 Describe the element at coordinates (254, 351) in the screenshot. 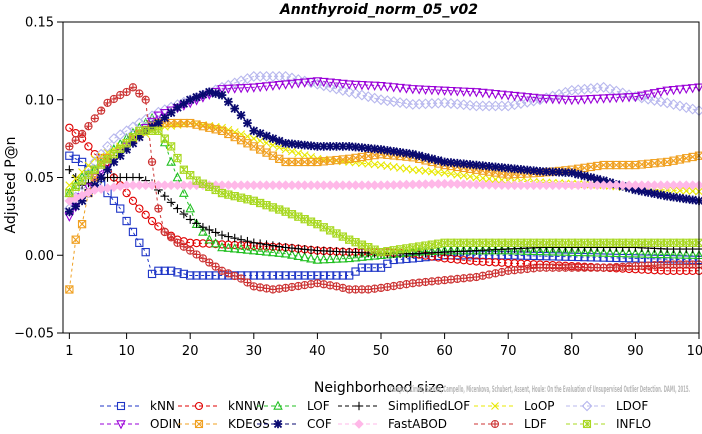

I see `x-tick-label: 30` at that location.